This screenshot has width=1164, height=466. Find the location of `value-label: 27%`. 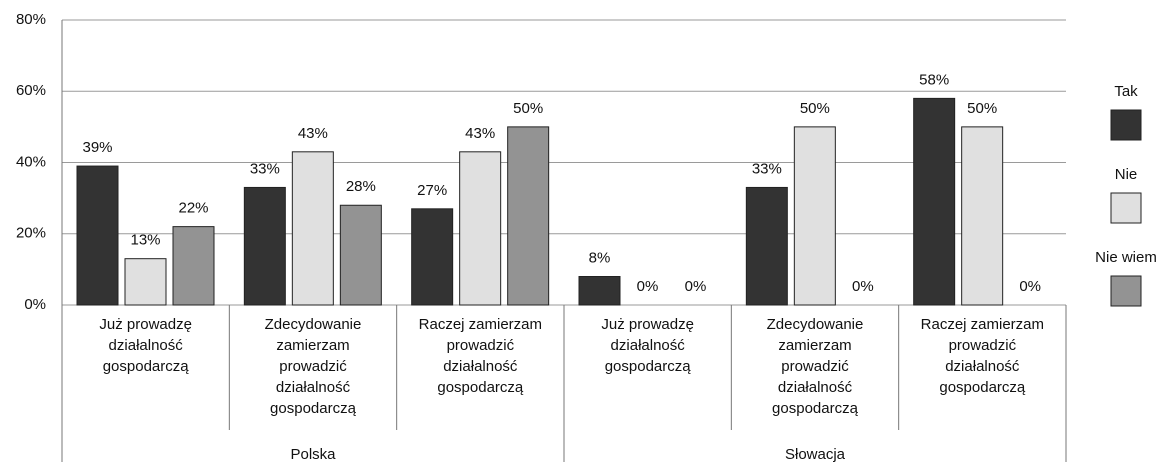

value-label: 27% is located at coordinates (432, 190).